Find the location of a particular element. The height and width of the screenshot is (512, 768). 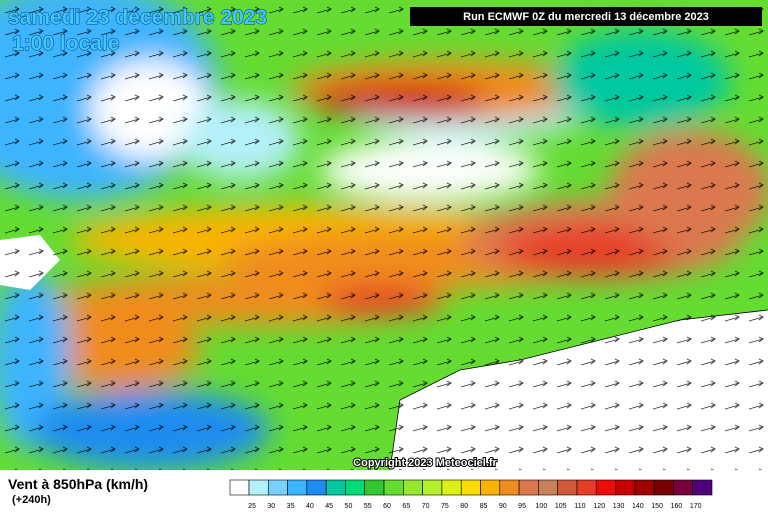

scale-label: 100 is located at coordinates (542, 506).